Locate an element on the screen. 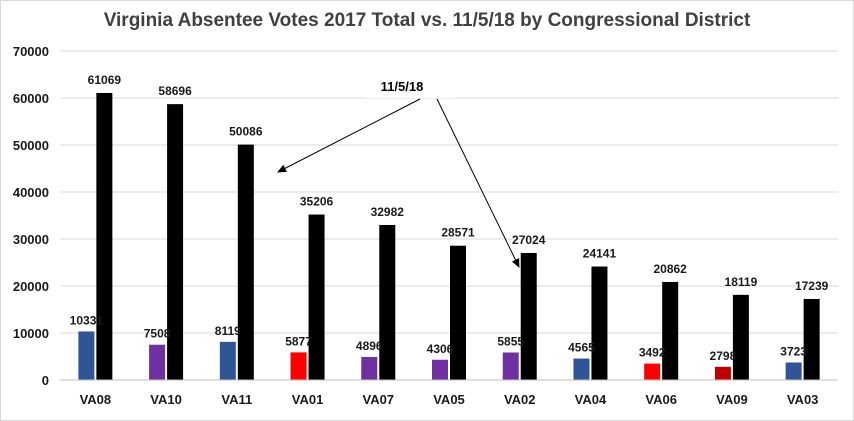  y-tick-label: 20000 is located at coordinates (31, 286).